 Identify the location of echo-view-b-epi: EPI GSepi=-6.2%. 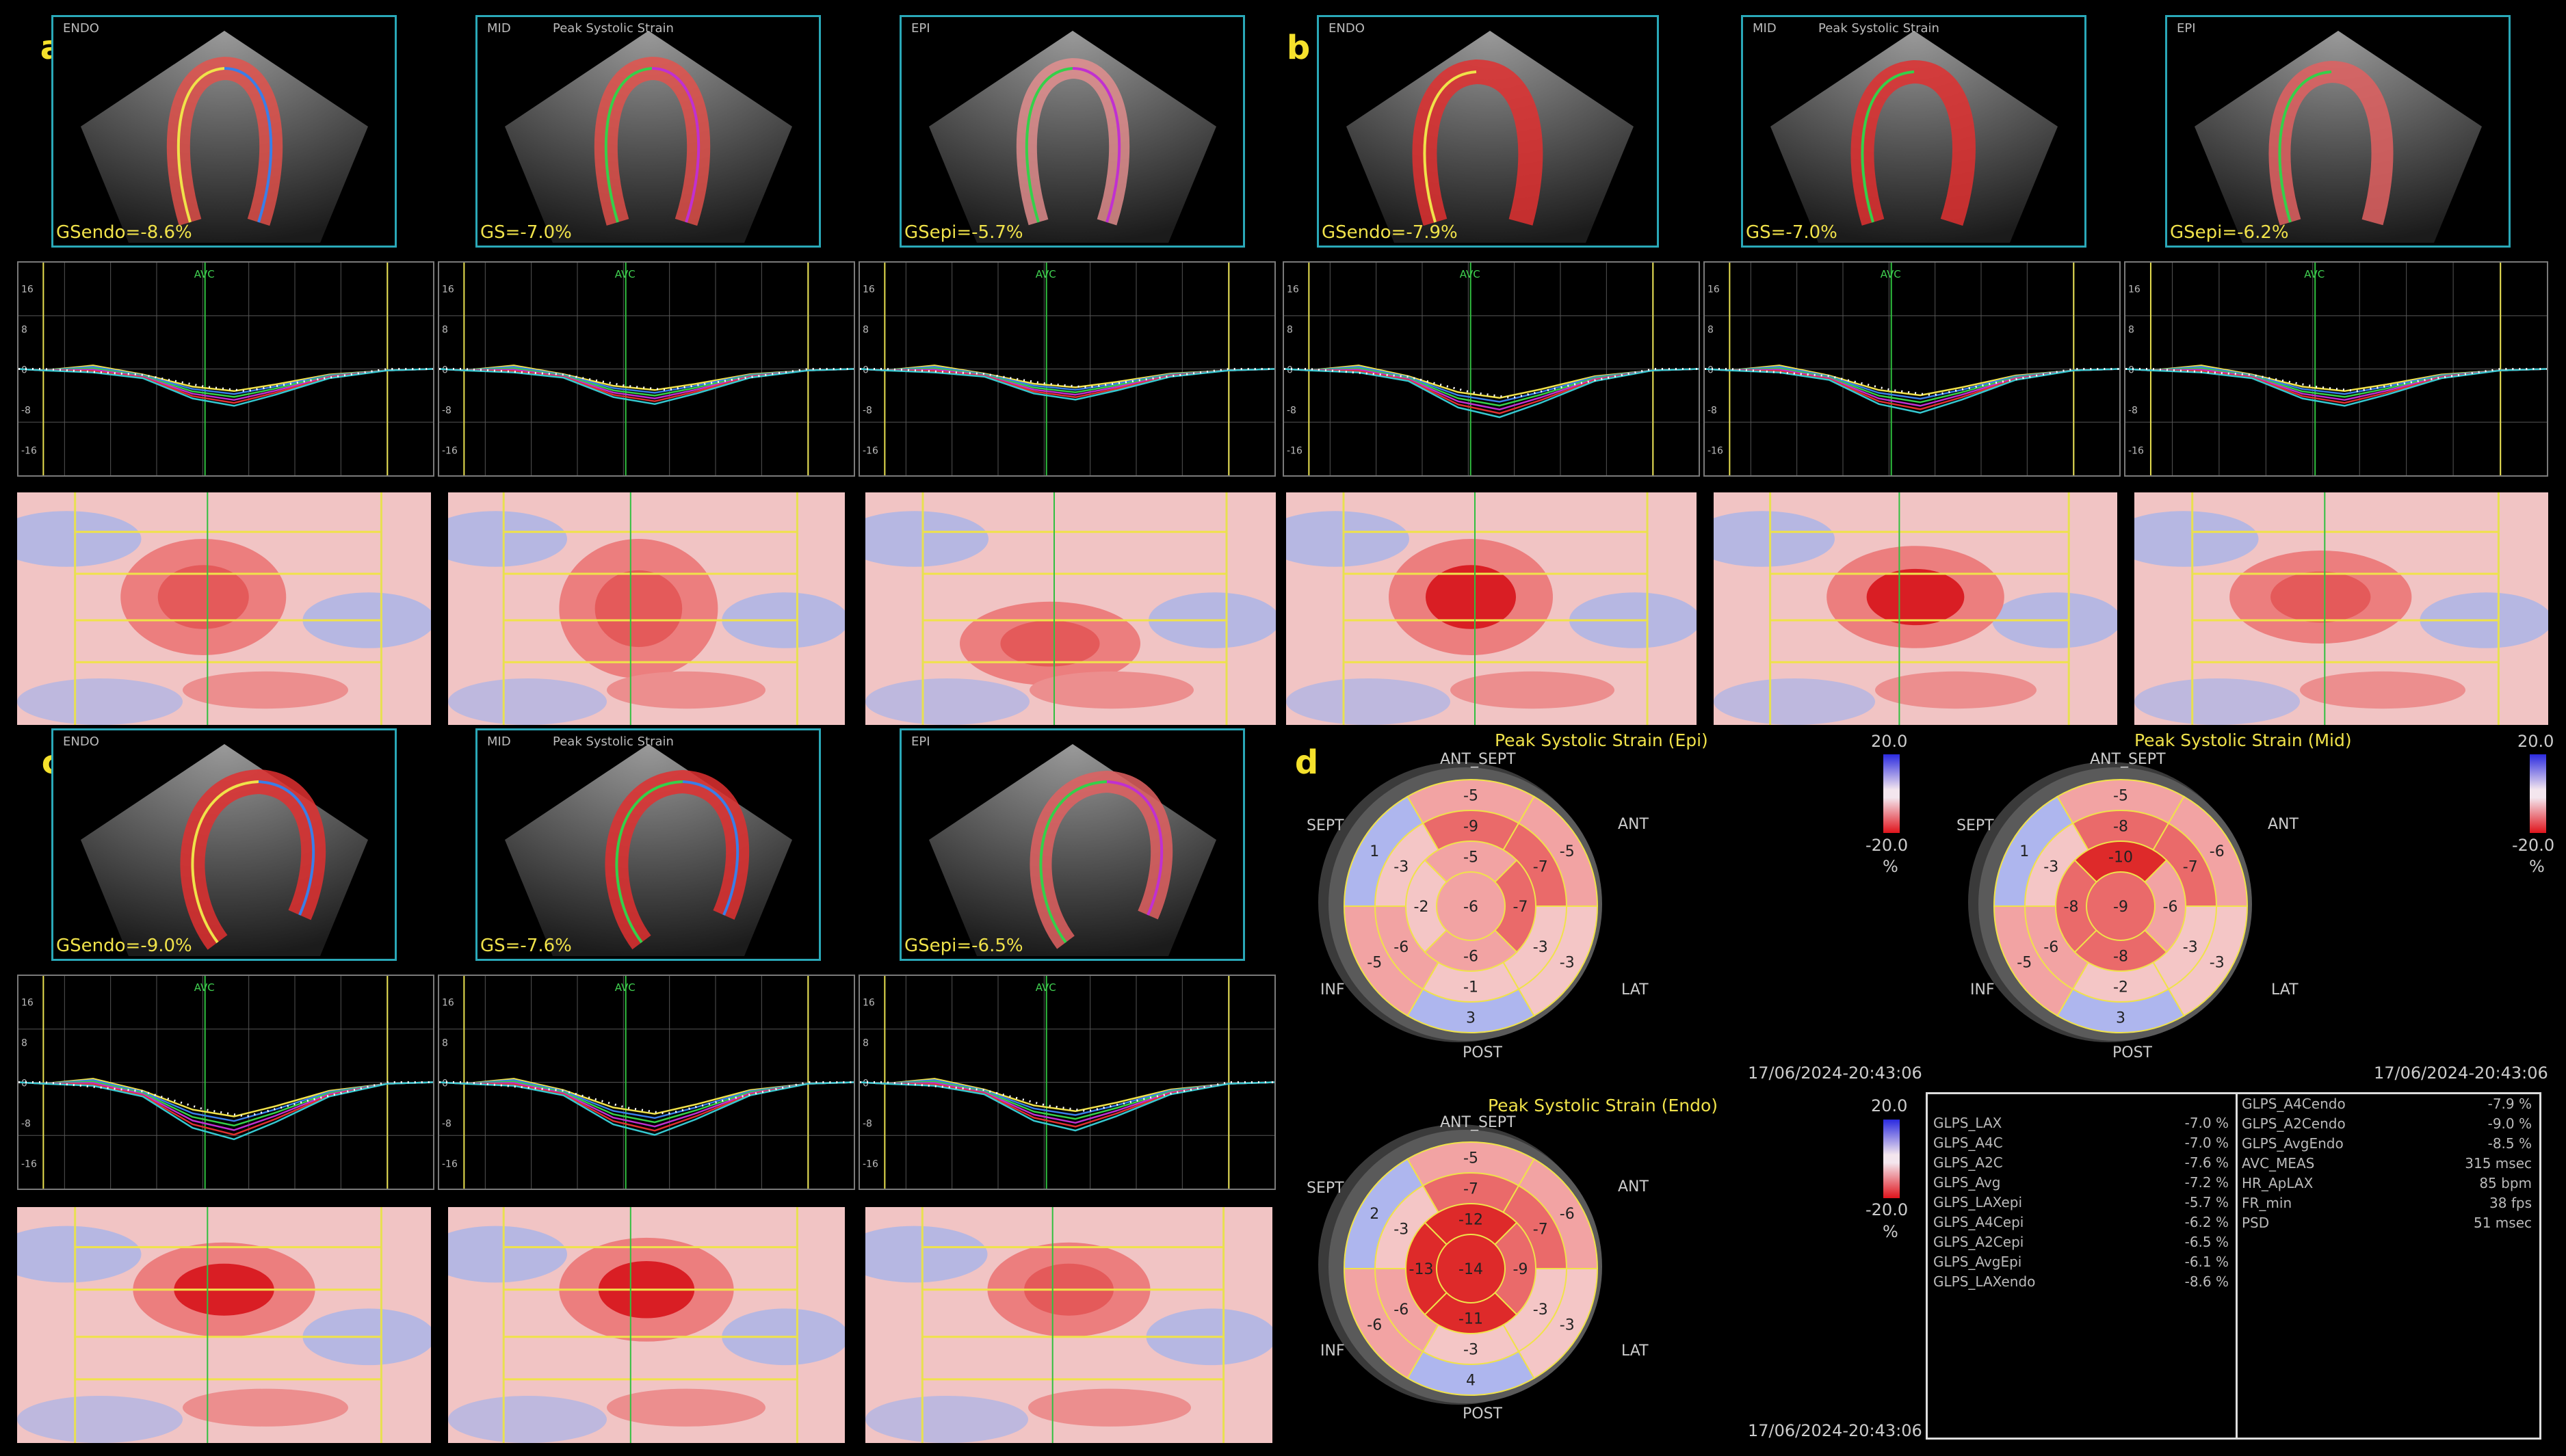
(2338, 131).